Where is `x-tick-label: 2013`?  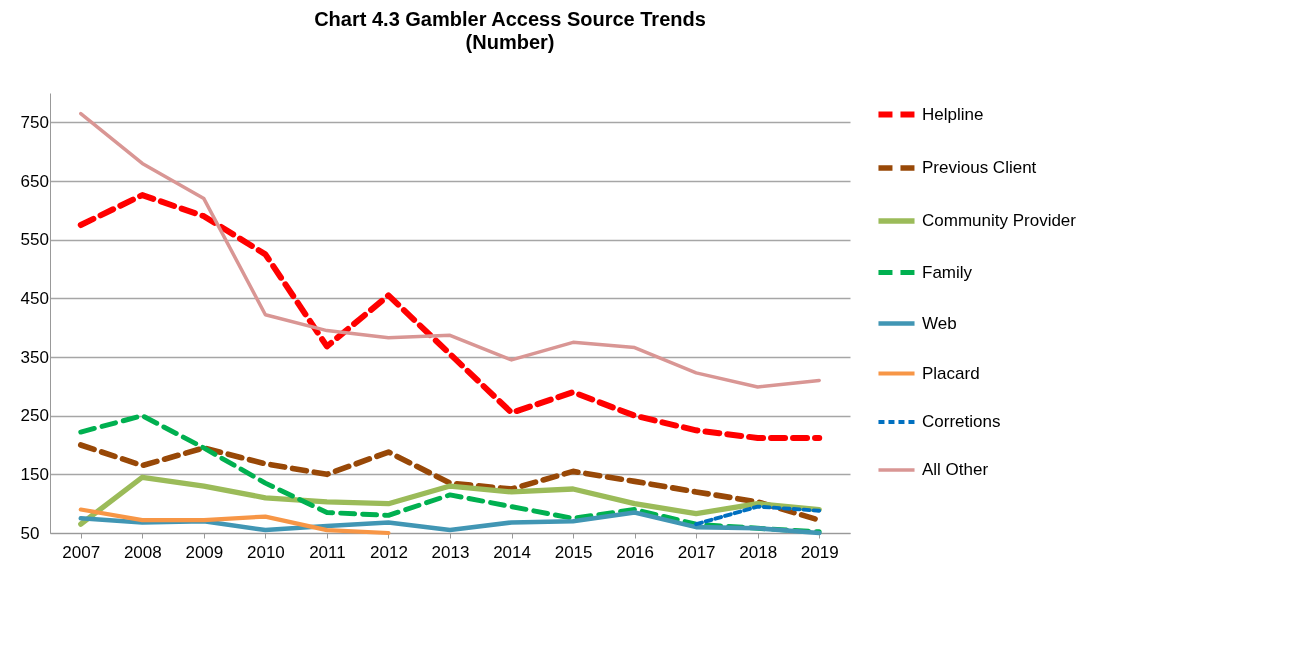 x-tick-label: 2013 is located at coordinates (450, 552).